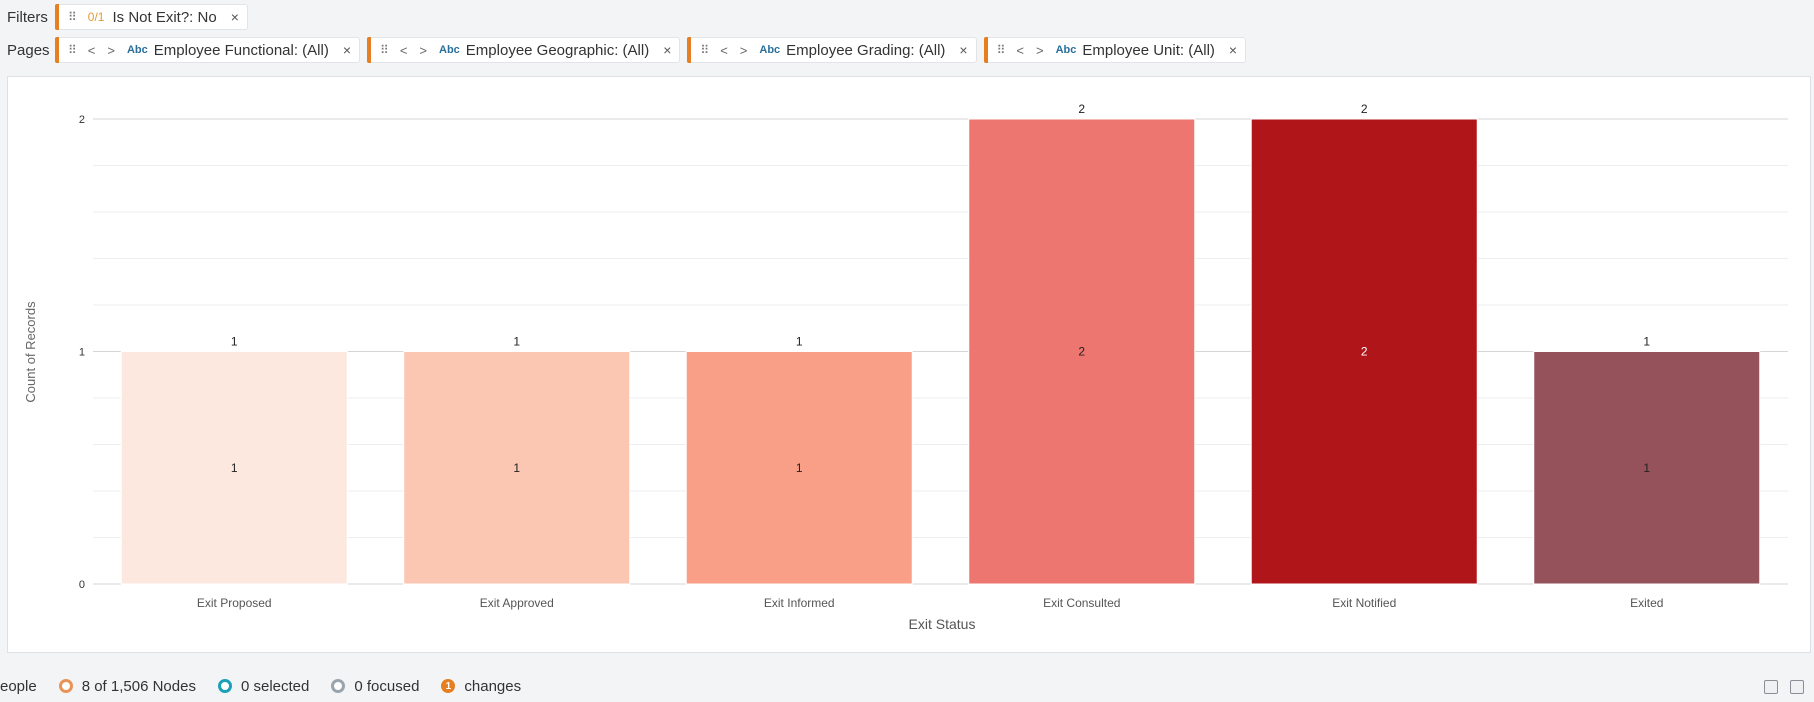 The height and width of the screenshot is (702, 1814). I want to click on x-tick-label: Exit Informed, so click(799, 603).